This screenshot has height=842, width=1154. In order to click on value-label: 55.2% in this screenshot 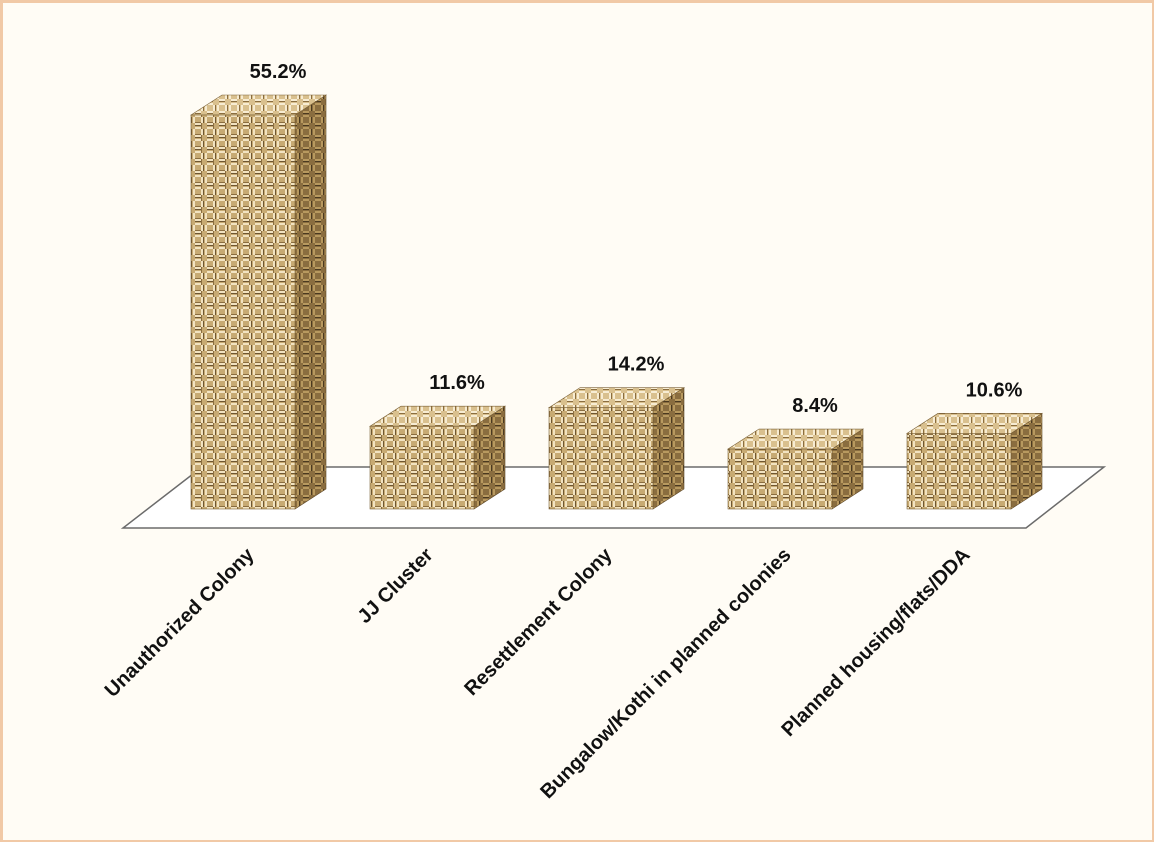, I will do `click(278, 72)`.